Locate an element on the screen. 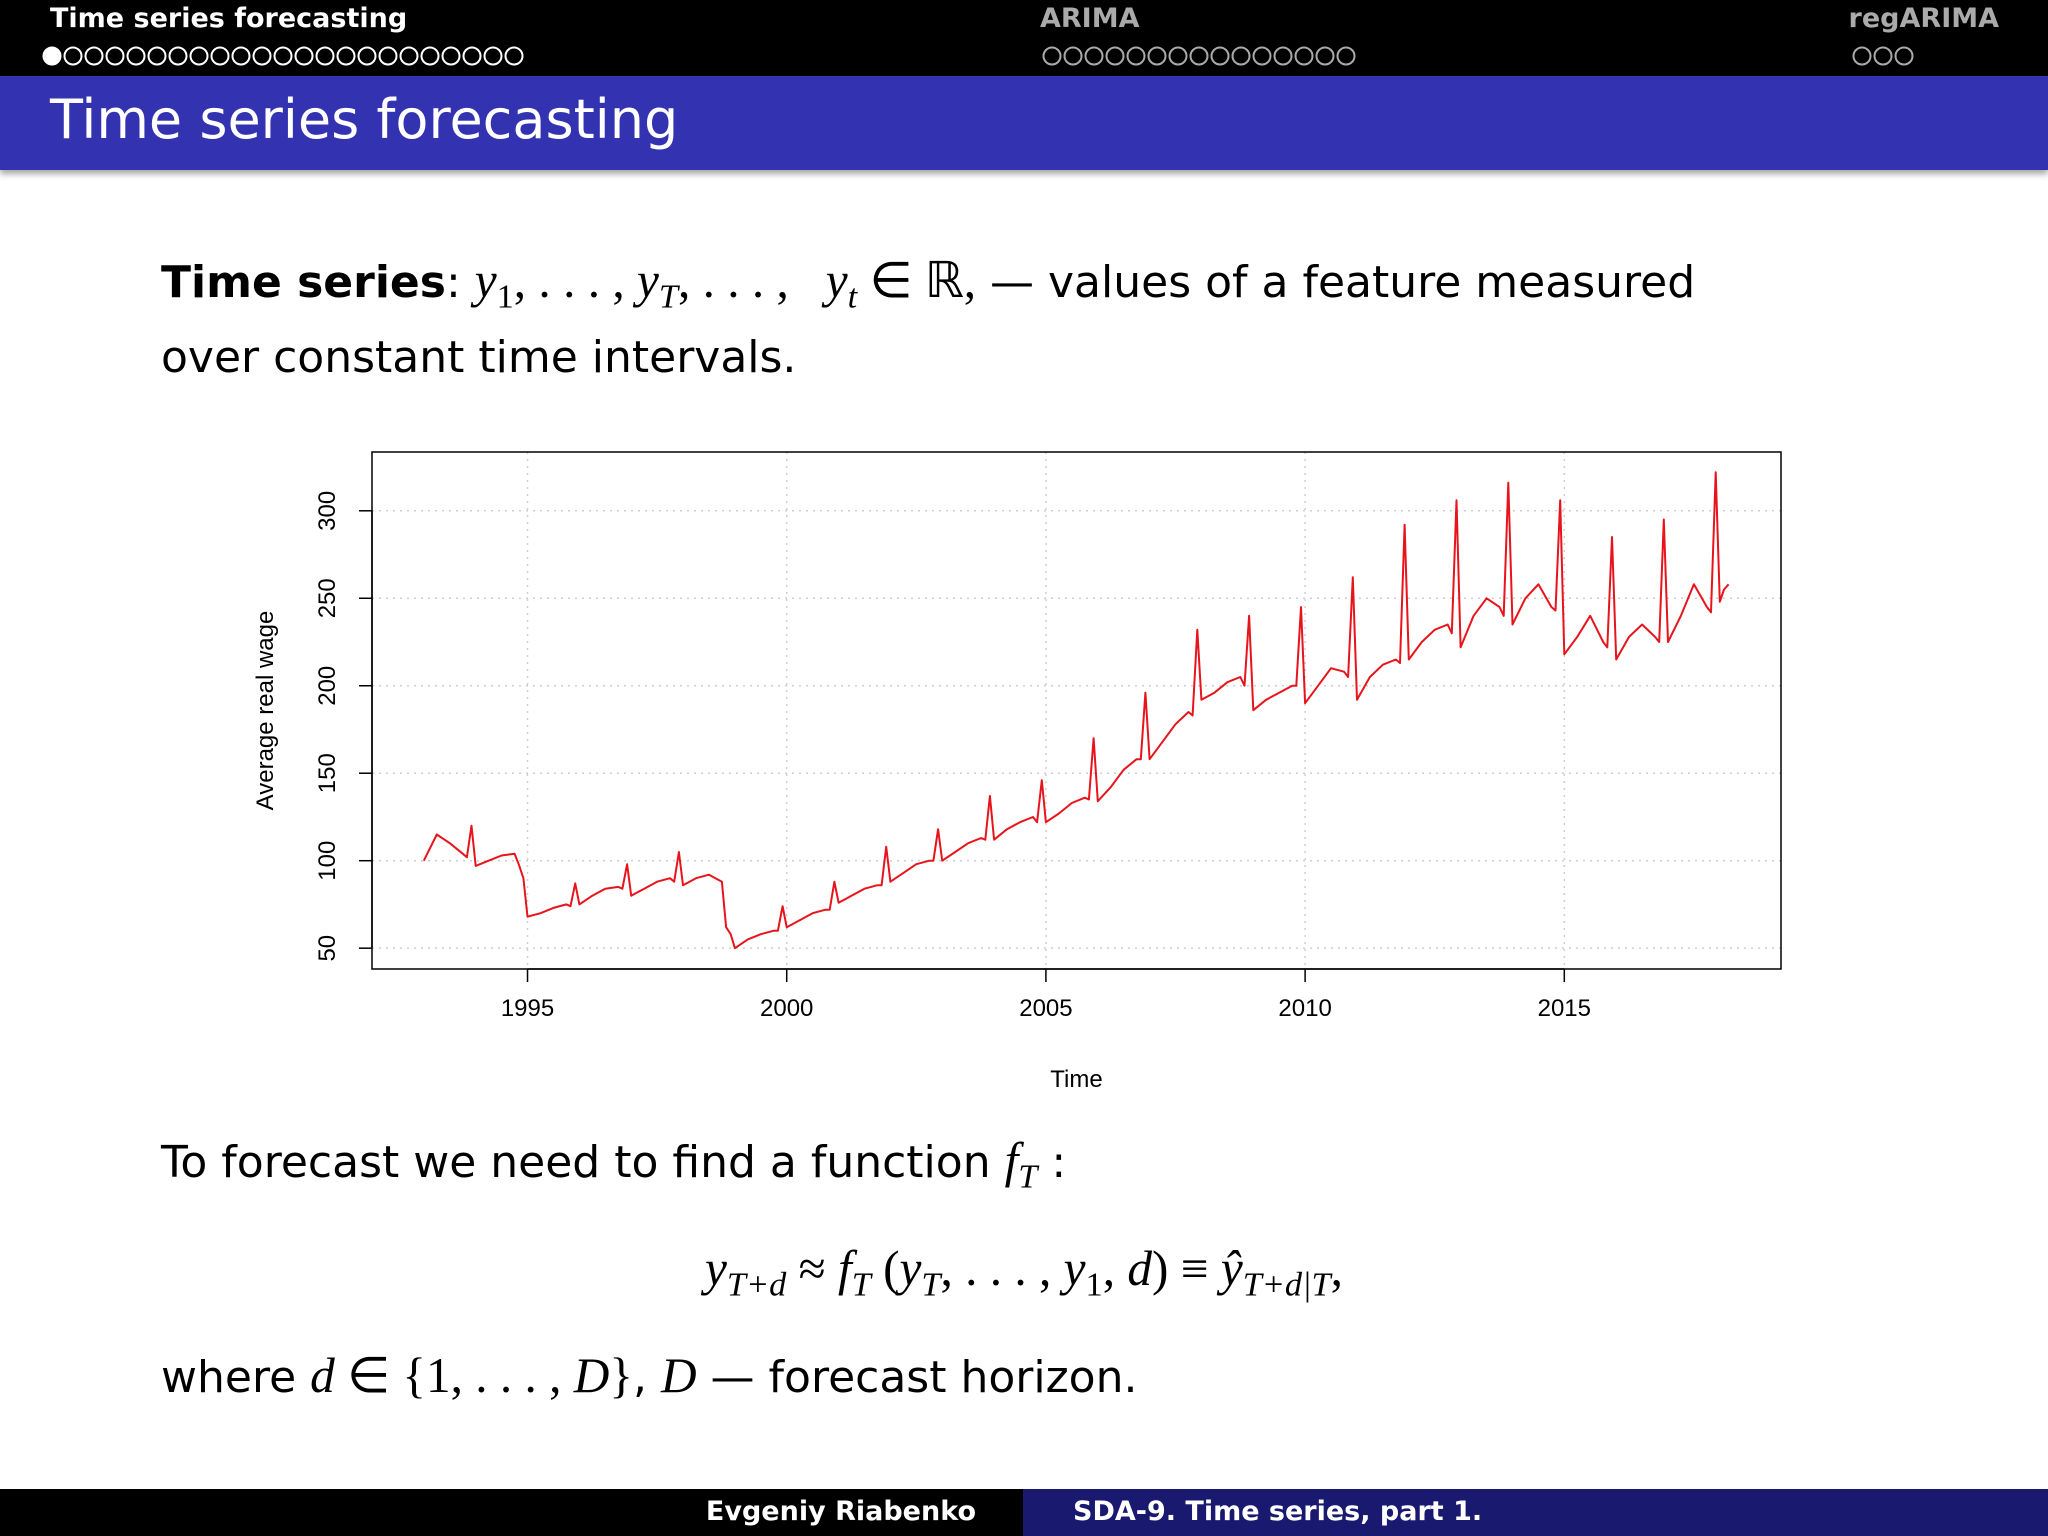 This screenshot has width=2048, height=1536. text-segment: ŷ is located at coordinates (1231, 1268).